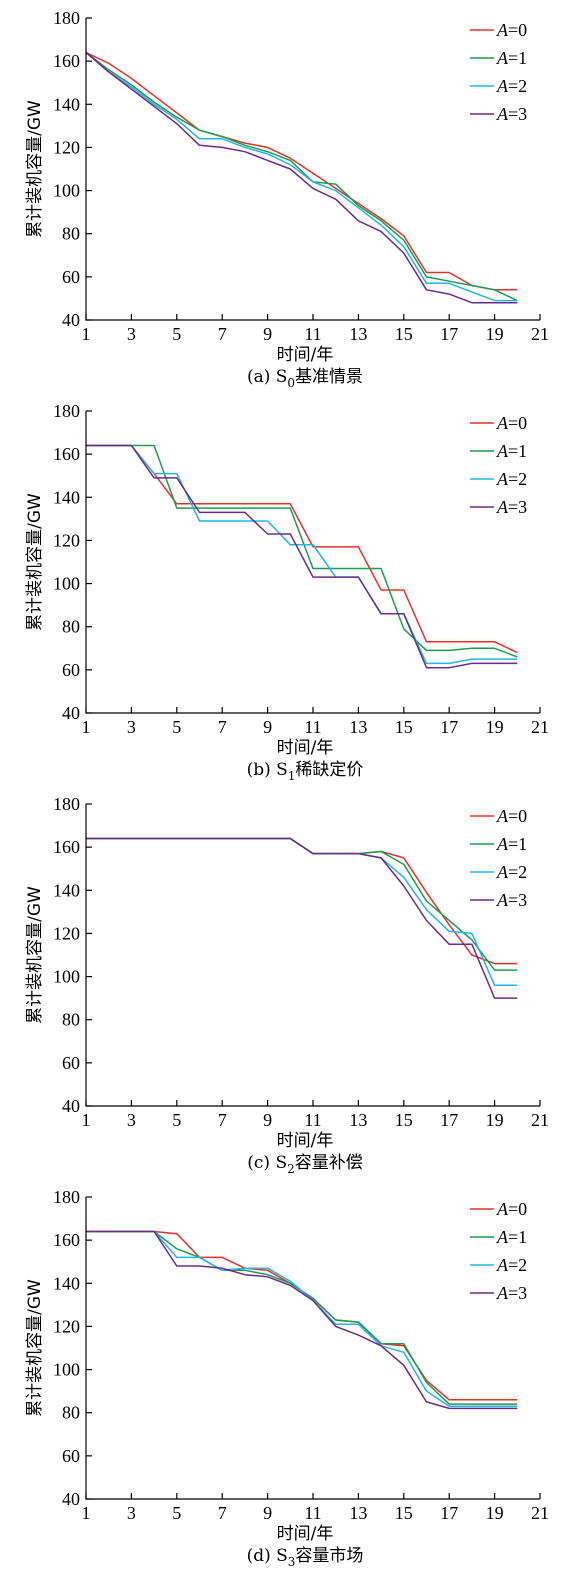 The width and height of the screenshot is (580, 1572). What do you see at coordinates (305, 771) in the screenshot?
I see `chart-caption: (b) S1稀缺定价` at bounding box center [305, 771].